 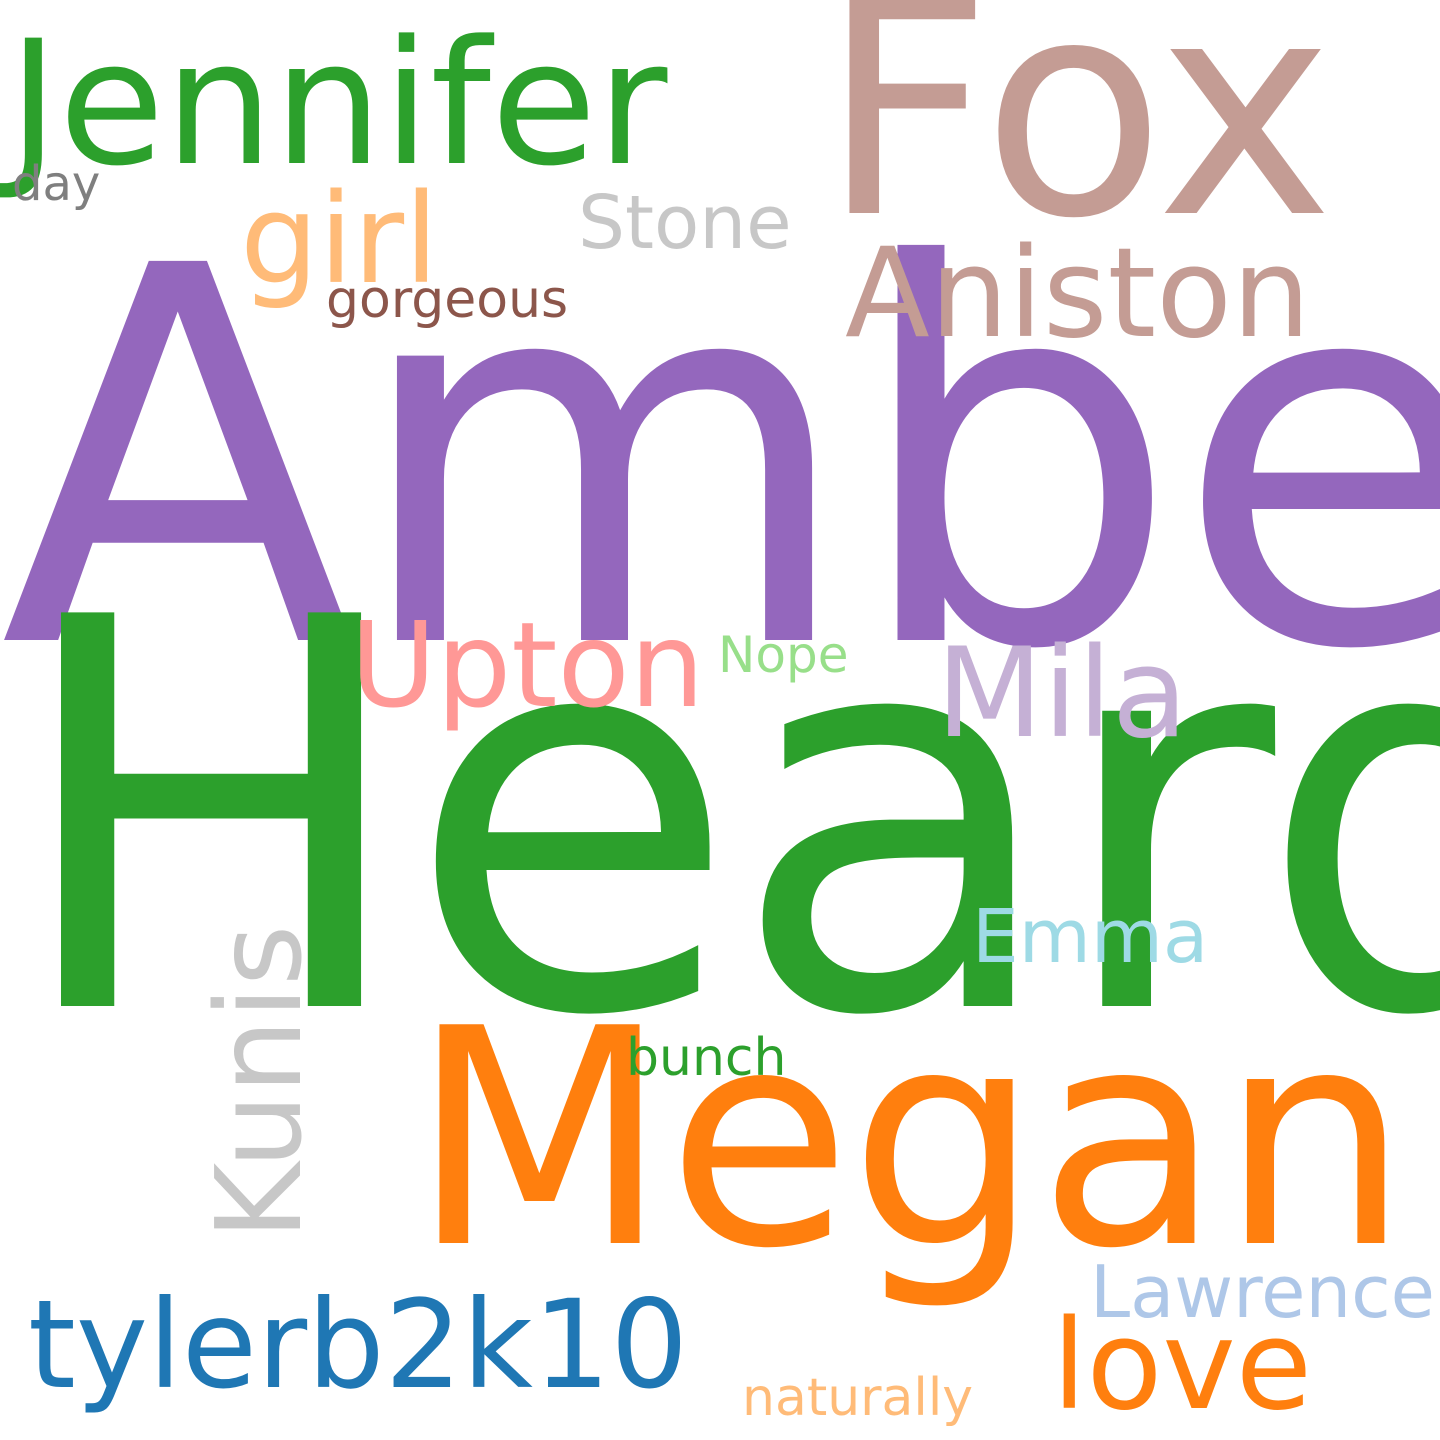 I want to click on word-naturally: naturally, so click(x=858, y=1398).